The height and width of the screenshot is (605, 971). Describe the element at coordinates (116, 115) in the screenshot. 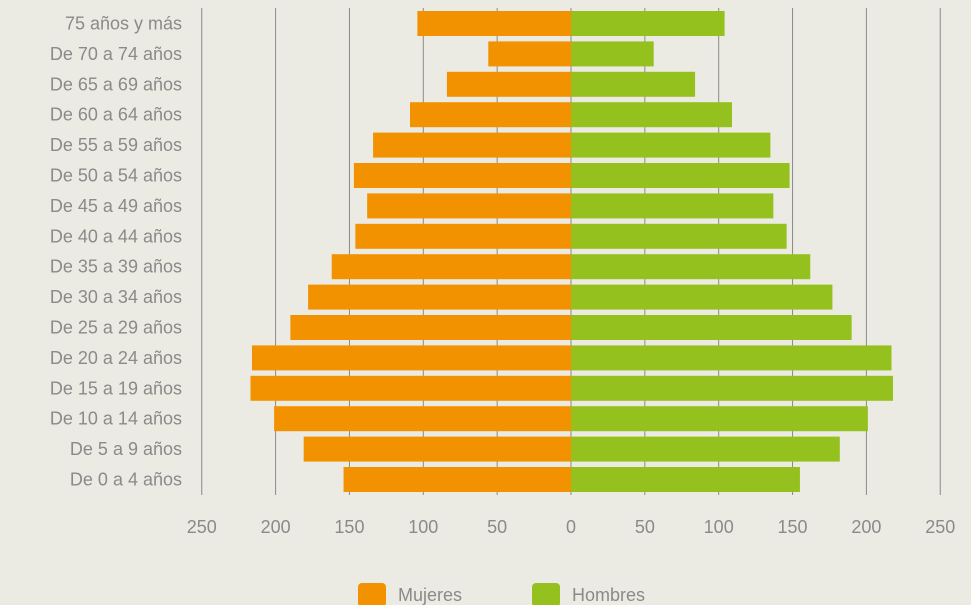

I see `category-label: De 60 a 64 años` at that location.